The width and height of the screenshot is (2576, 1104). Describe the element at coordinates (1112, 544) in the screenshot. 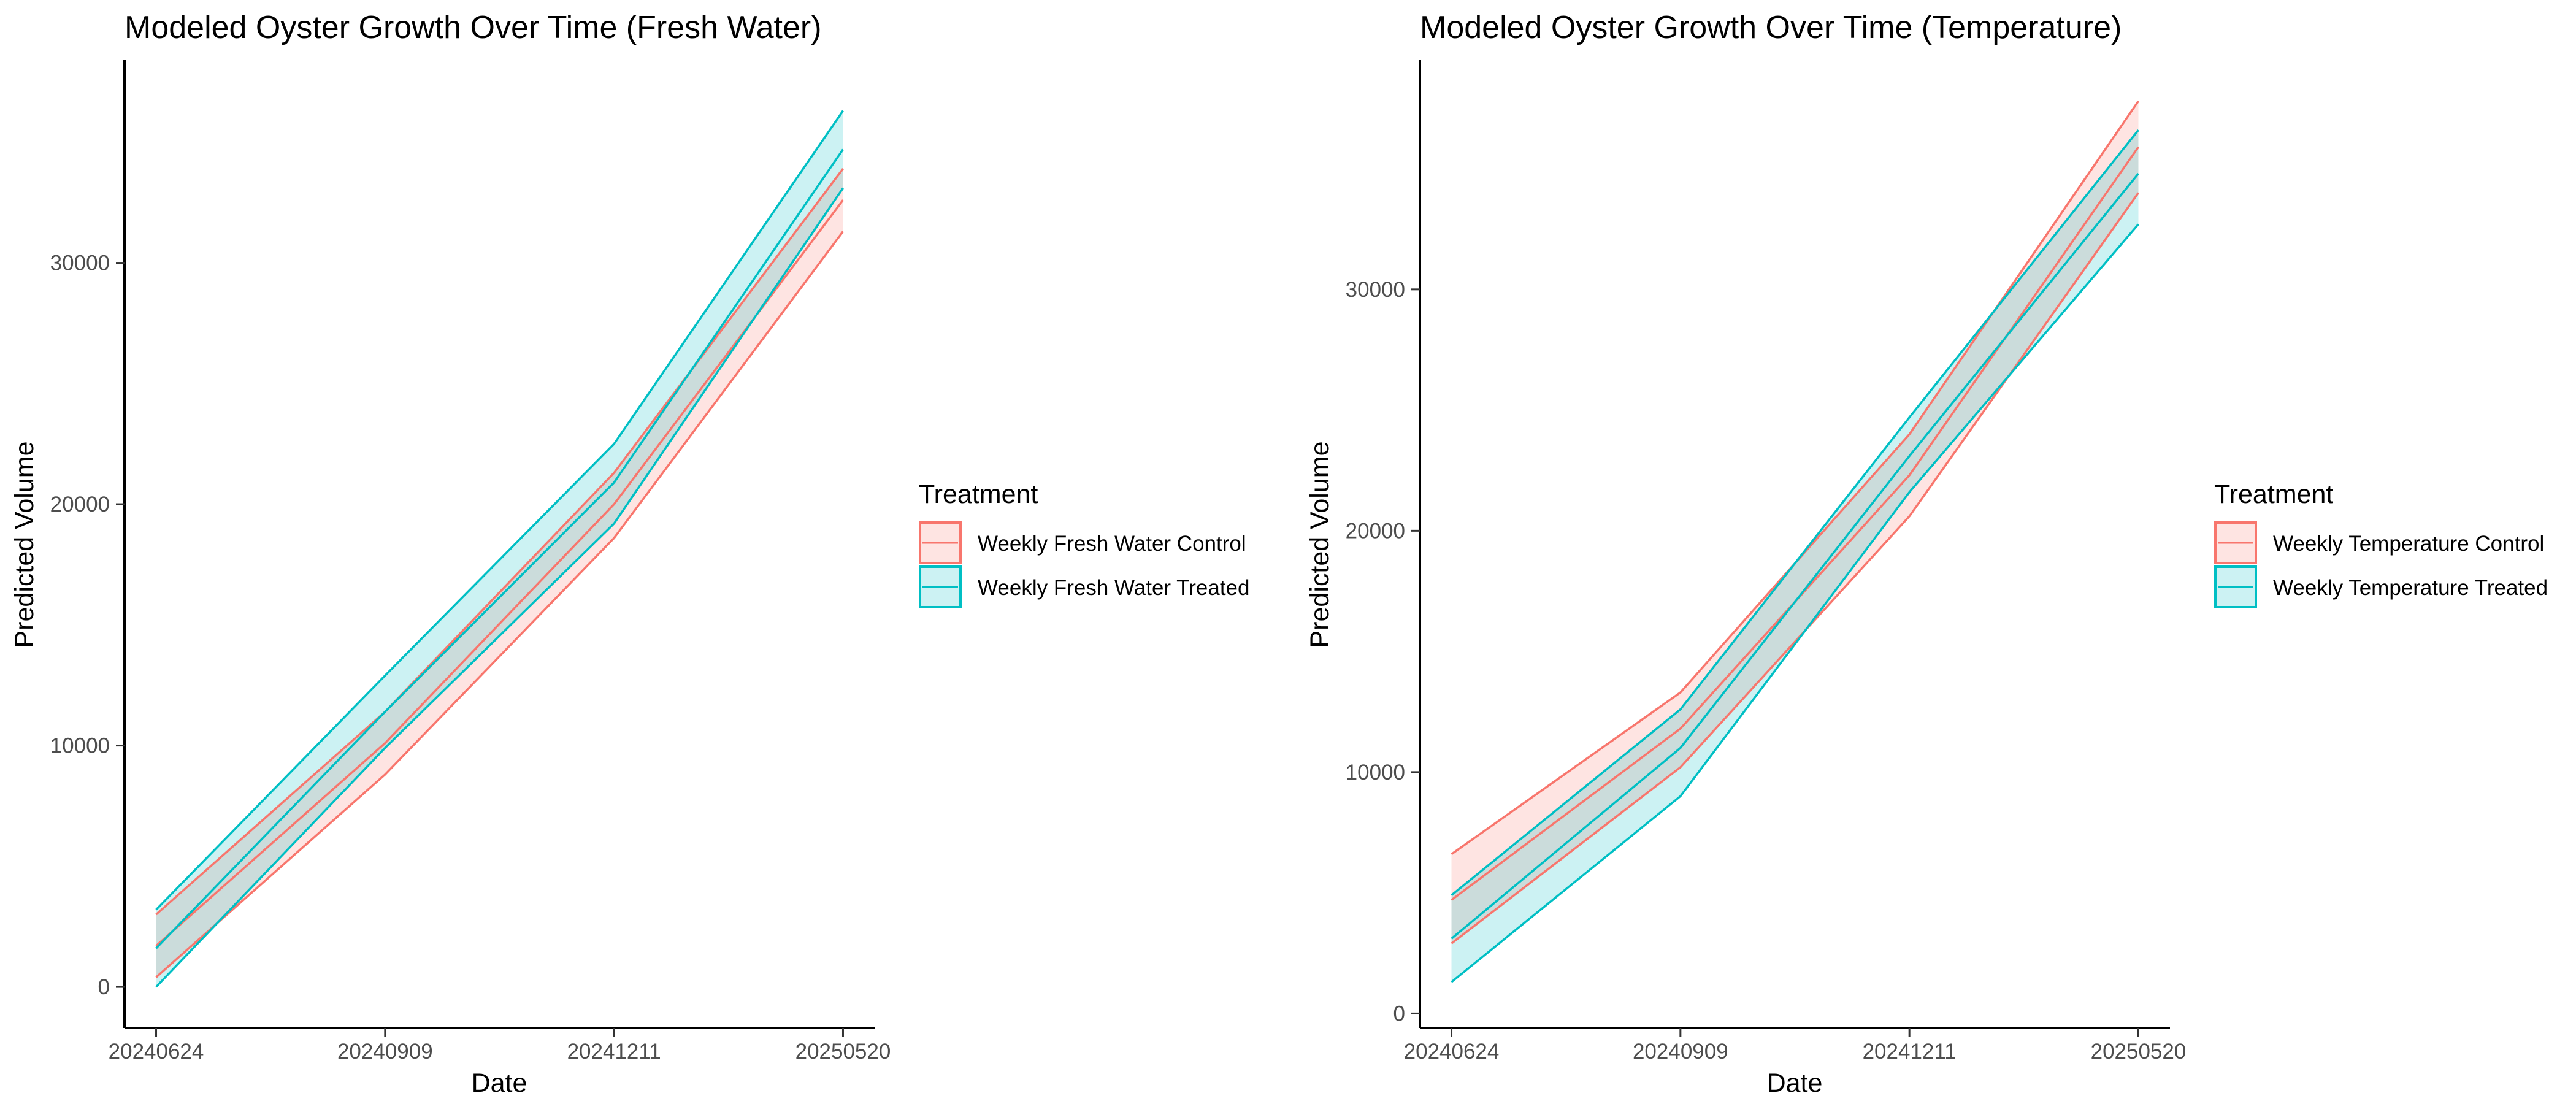

I see `legend-label-control: Weekly Fresh Water Control` at that location.